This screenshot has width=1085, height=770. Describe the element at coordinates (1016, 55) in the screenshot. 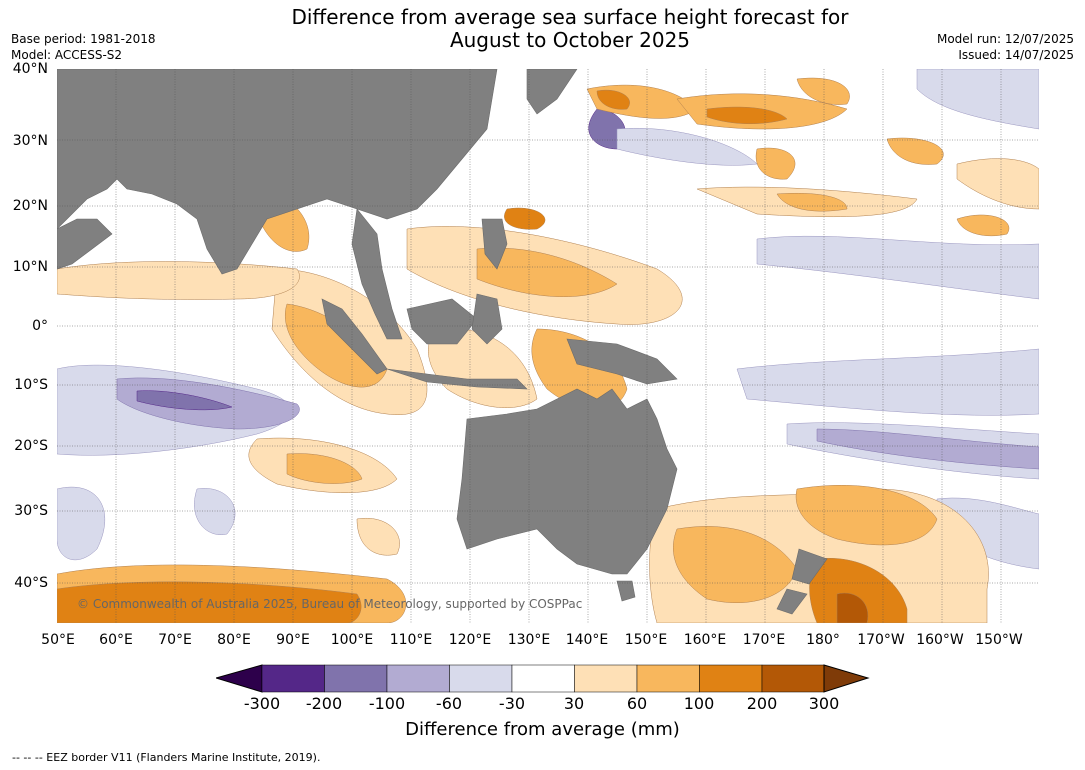

I see `issued-text: Issued: 14/07/2025` at that location.